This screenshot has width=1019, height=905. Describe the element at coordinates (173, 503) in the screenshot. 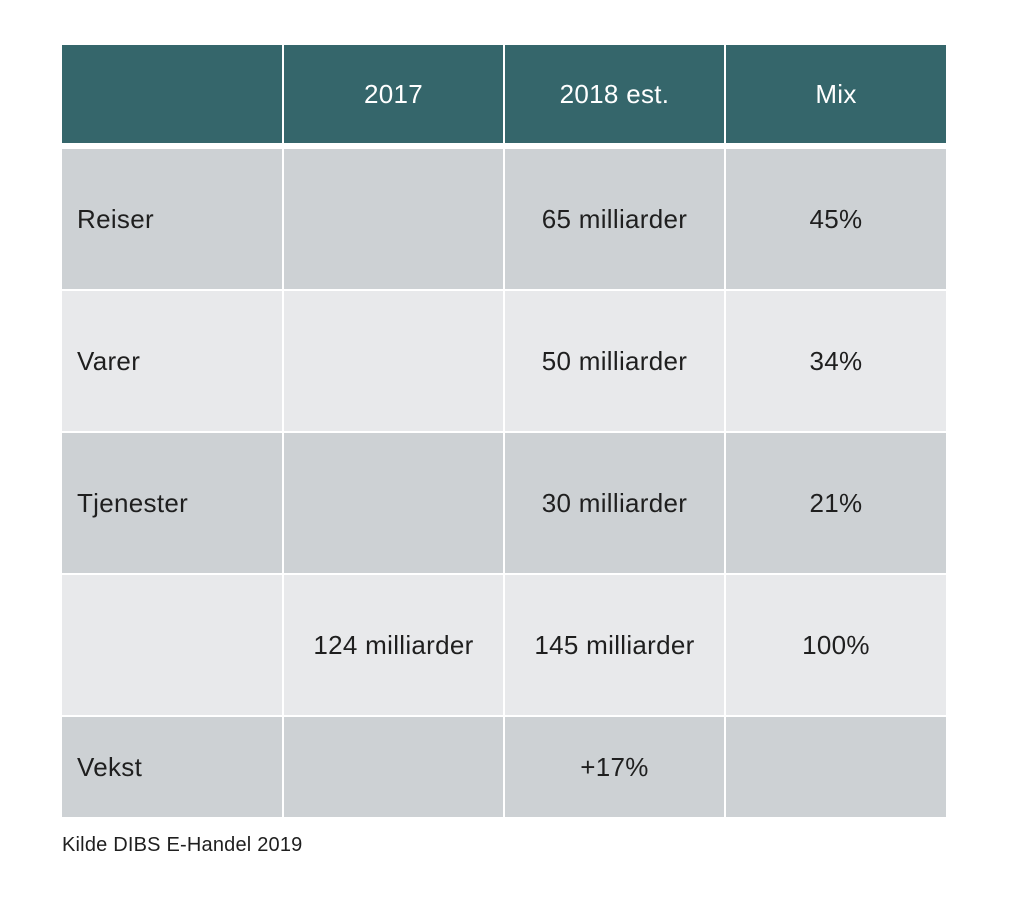

I see `row-label: Tjenester` at that location.